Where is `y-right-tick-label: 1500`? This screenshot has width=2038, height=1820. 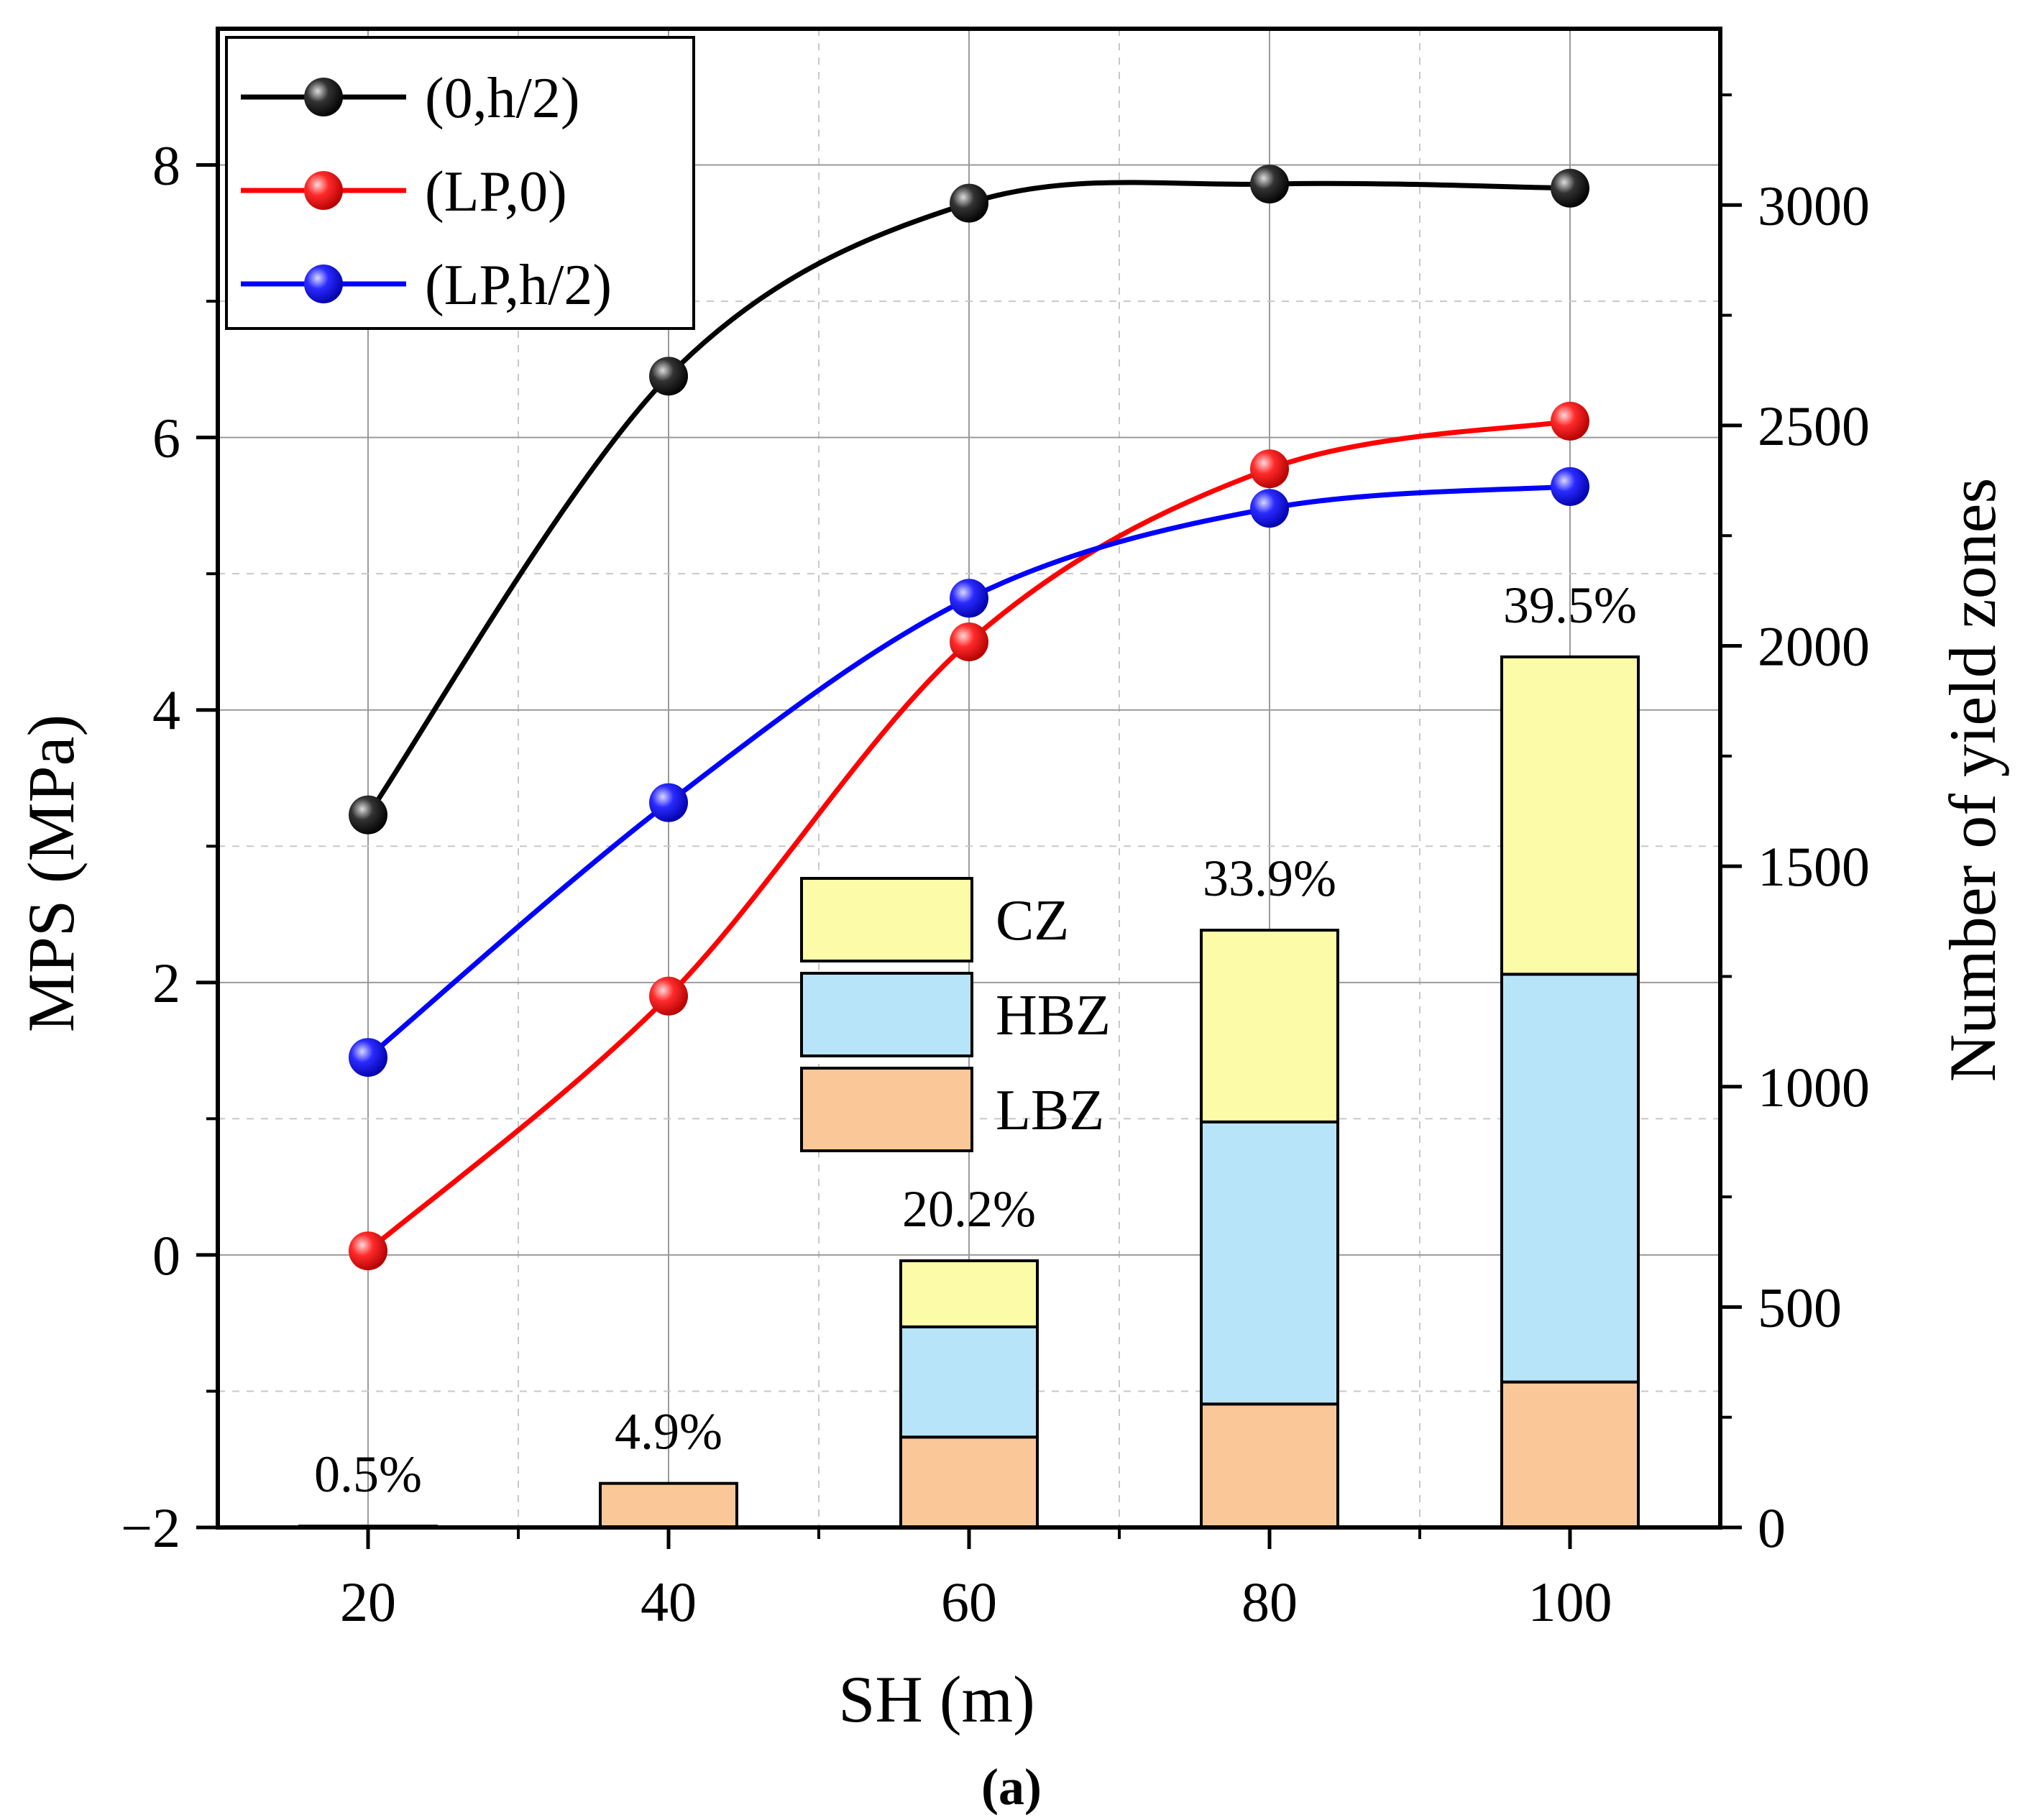 y-right-tick-label: 1500 is located at coordinates (1814, 866).